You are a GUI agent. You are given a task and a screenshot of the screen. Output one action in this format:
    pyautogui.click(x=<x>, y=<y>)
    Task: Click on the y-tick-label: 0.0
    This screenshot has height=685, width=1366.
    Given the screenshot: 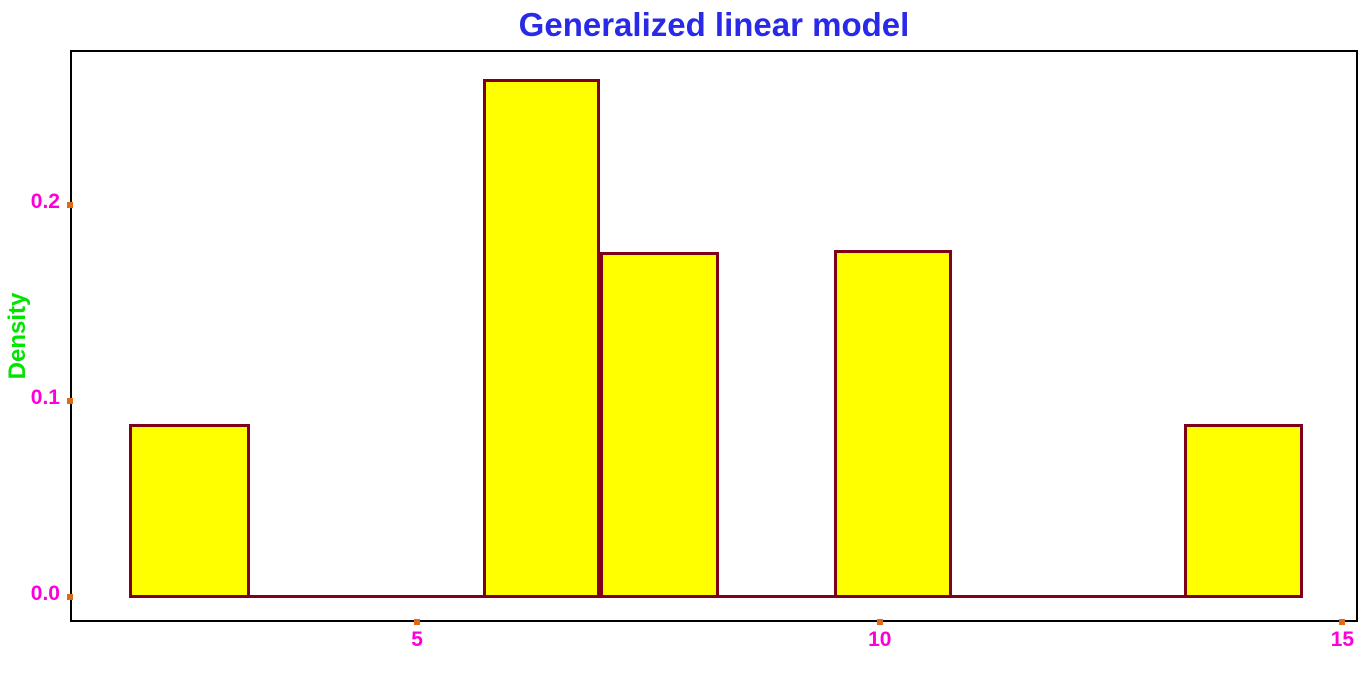 What is the action you would take?
    pyautogui.click(x=45, y=593)
    